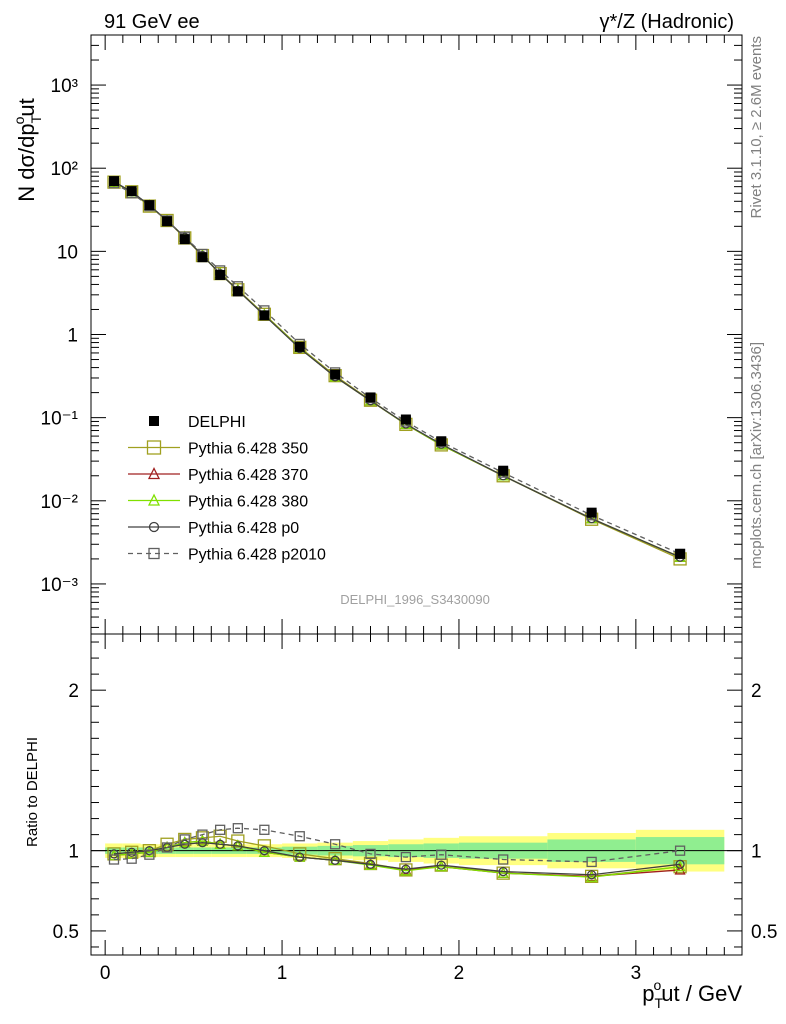 Image resolution: width=786 pixels, height=1024 pixels. Describe the element at coordinates (415, 599) in the screenshot. I see `watermark: DELPHI_1996_S3430090` at that location.